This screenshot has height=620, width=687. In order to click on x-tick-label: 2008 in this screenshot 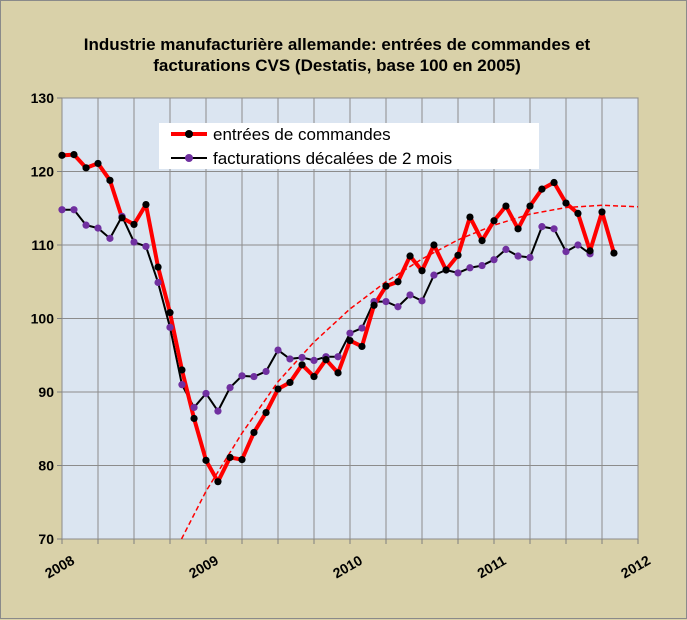, I will do `click(59, 567)`.